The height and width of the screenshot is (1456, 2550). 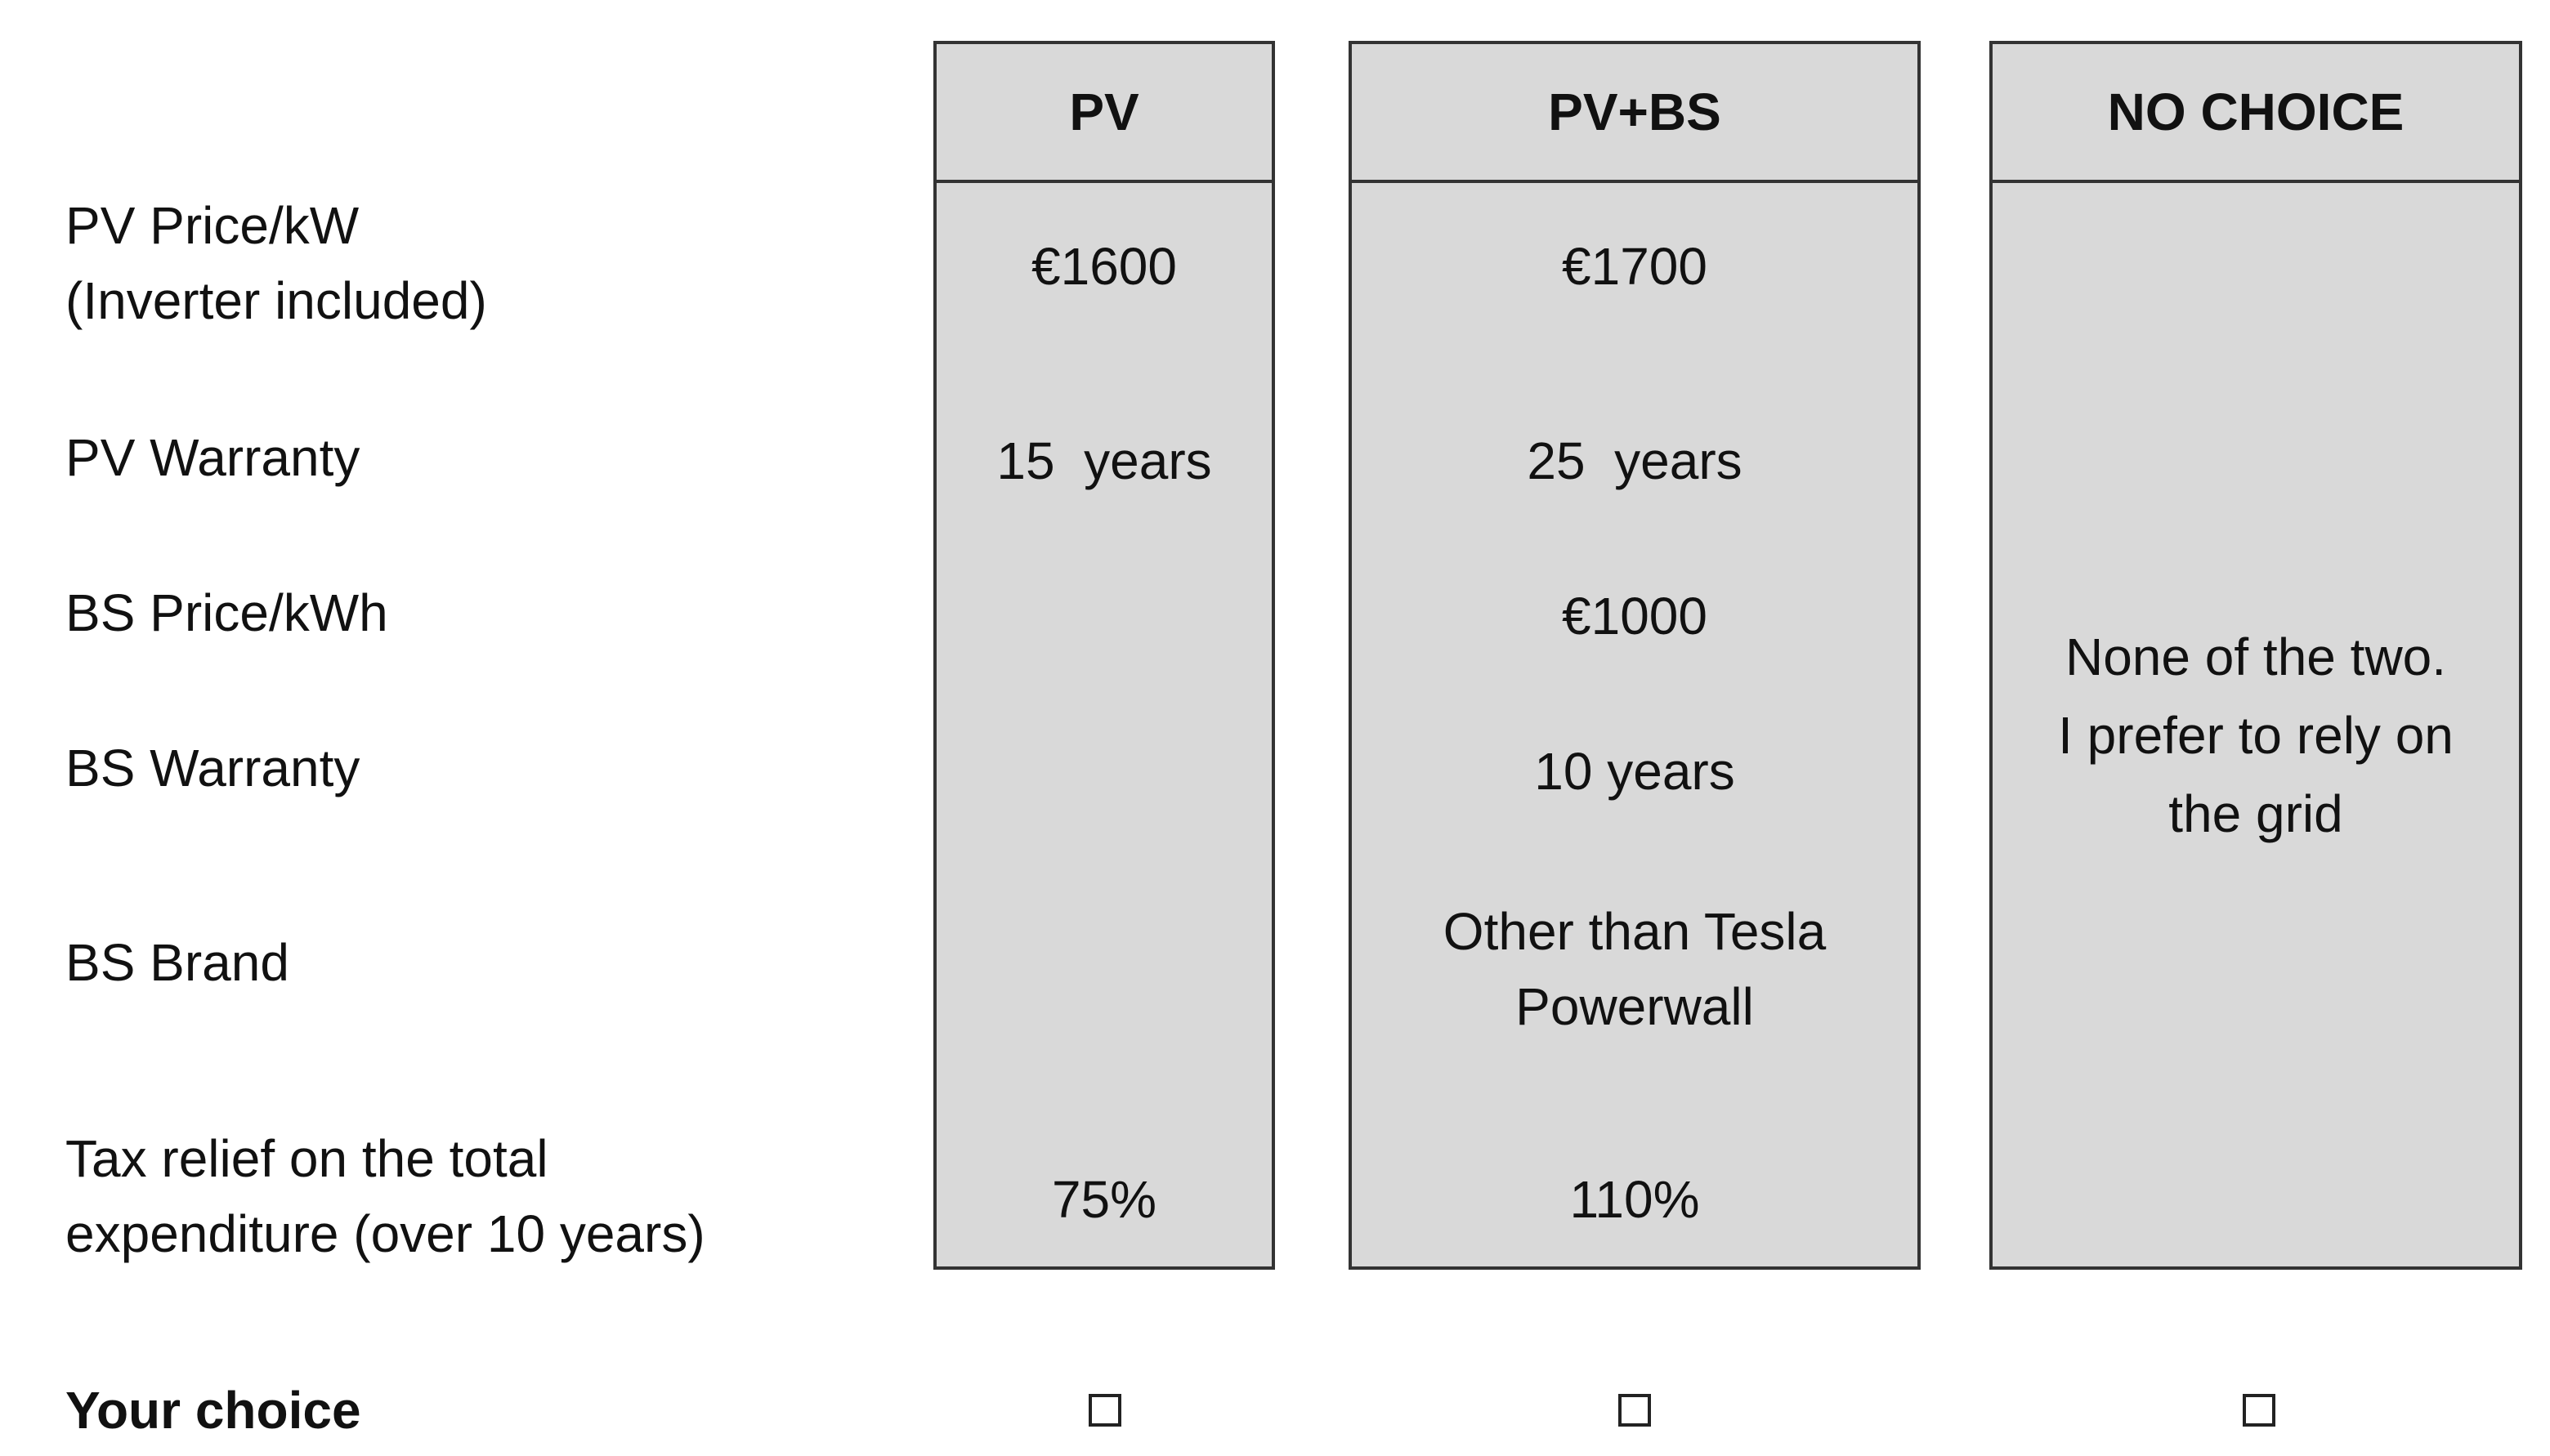 I want to click on label-bs-brand: BS Brand, so click(x=177, y=963).